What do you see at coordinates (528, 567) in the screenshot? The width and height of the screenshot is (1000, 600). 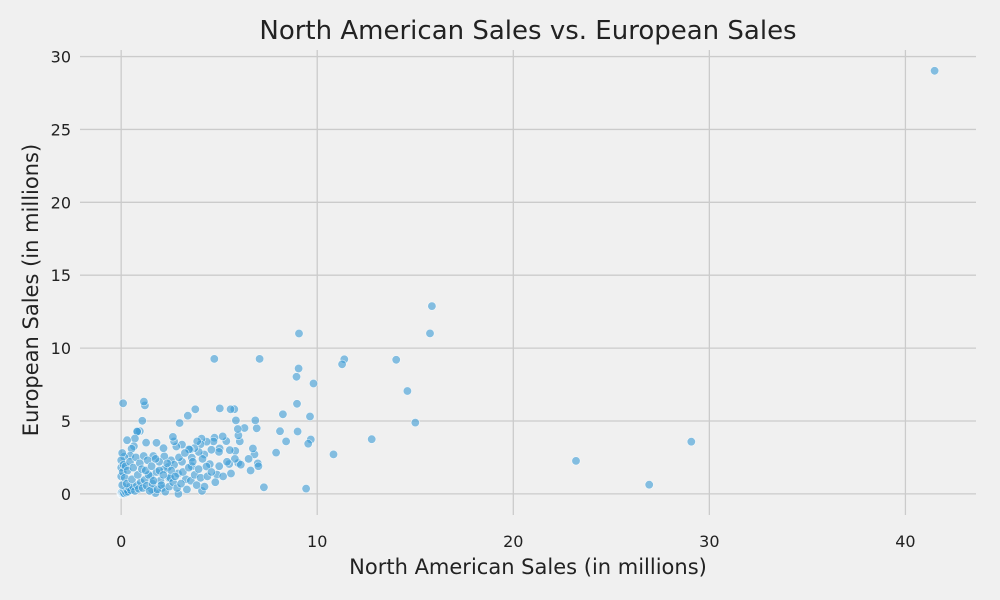 I see `x-axis-label: North American Sales (in millions)` at bounding box center [528, 567].